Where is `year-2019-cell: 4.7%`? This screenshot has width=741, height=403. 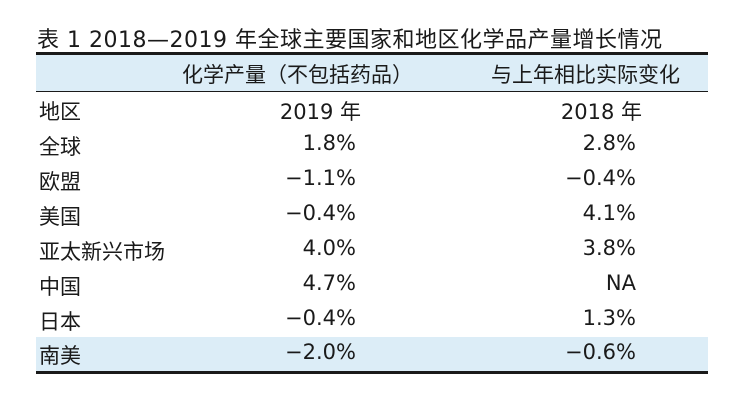 year-2019-cell: 4.7% is located at coordinates (329, 283).